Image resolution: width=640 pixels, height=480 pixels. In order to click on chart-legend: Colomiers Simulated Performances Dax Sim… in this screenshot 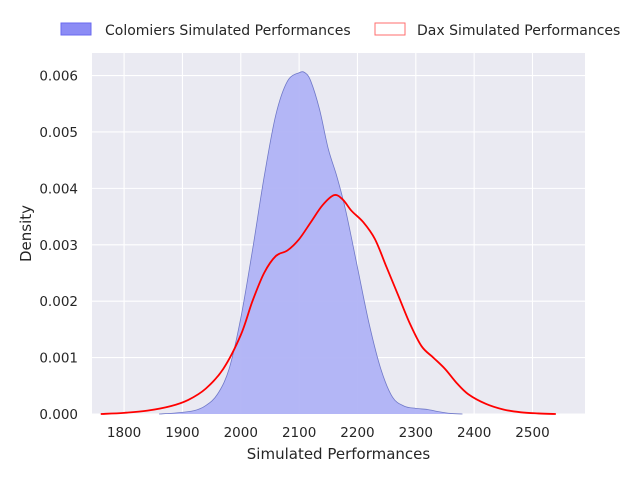, I will do `click(340, 30)`.